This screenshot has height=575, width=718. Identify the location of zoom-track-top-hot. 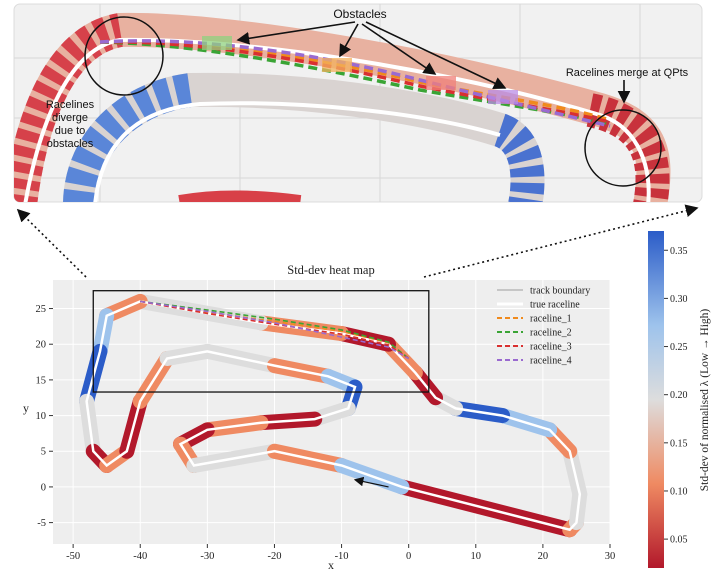
(69, 107).